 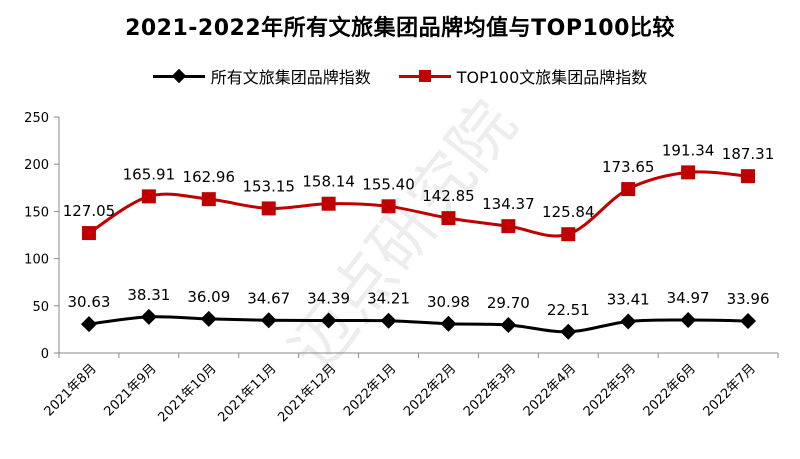 I want to click on data-label-top100: 125.84, so click(x=568, y=212).